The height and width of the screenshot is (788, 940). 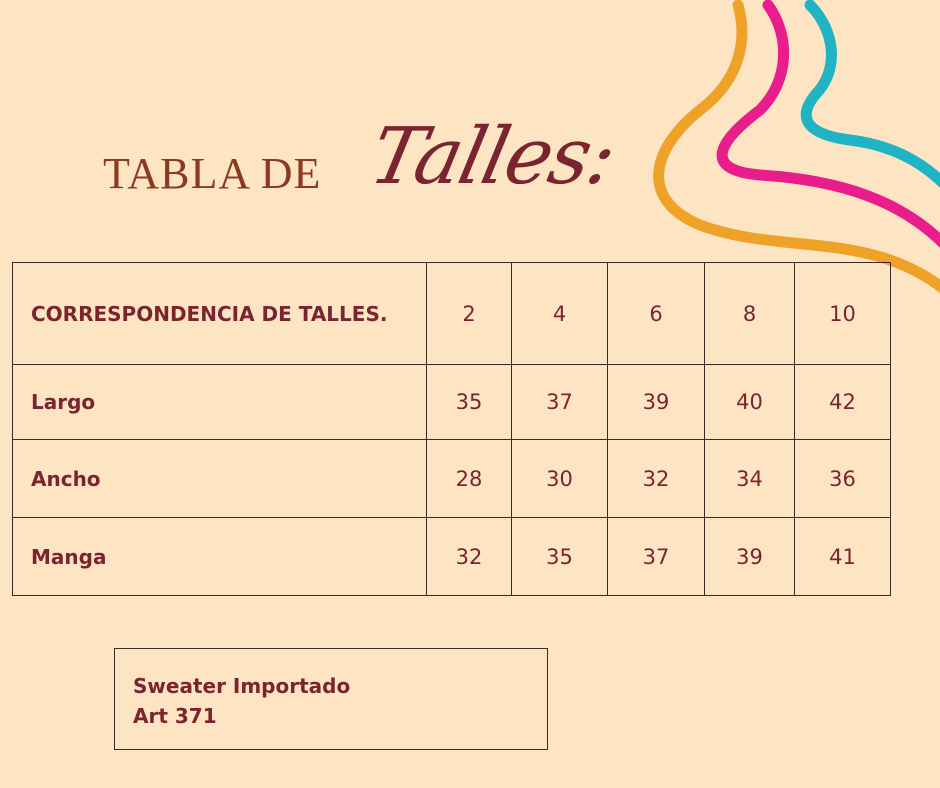 What do you see at coordinates (242, 686) in the screenshot?
I see `product-name: Sweater Importado` at bounding box center [242, 686].